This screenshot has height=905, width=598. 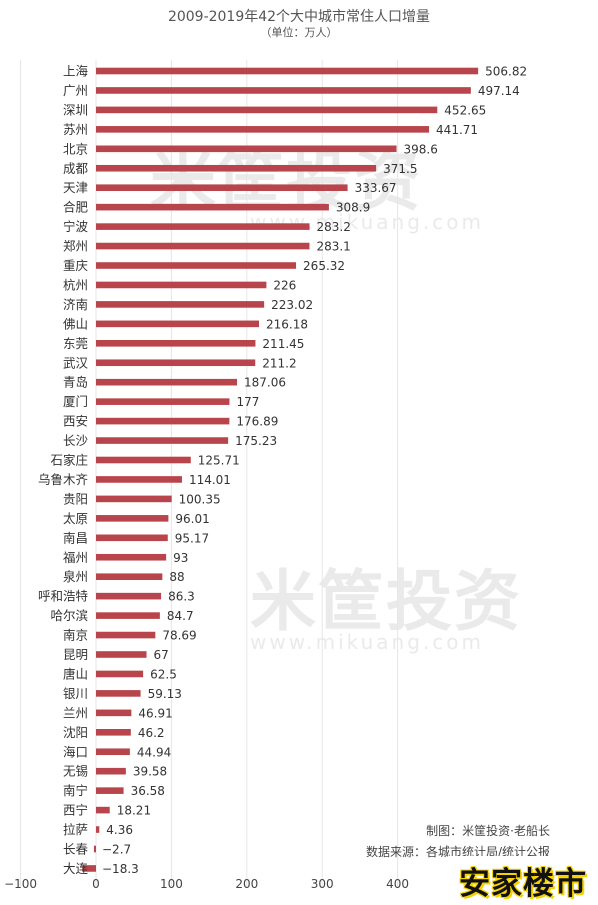 What do you see at coordinates (75, 90) in the screenshot?
I see `category-label: 广州` at bounding box center [75, 90].